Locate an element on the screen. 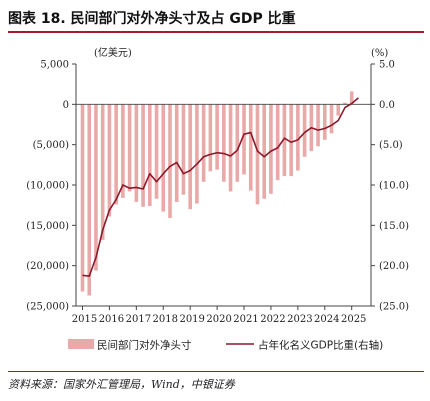 This screenshot has height=401, width=430. right-tick-label: (15.0) is located at coordinates (394, 226).